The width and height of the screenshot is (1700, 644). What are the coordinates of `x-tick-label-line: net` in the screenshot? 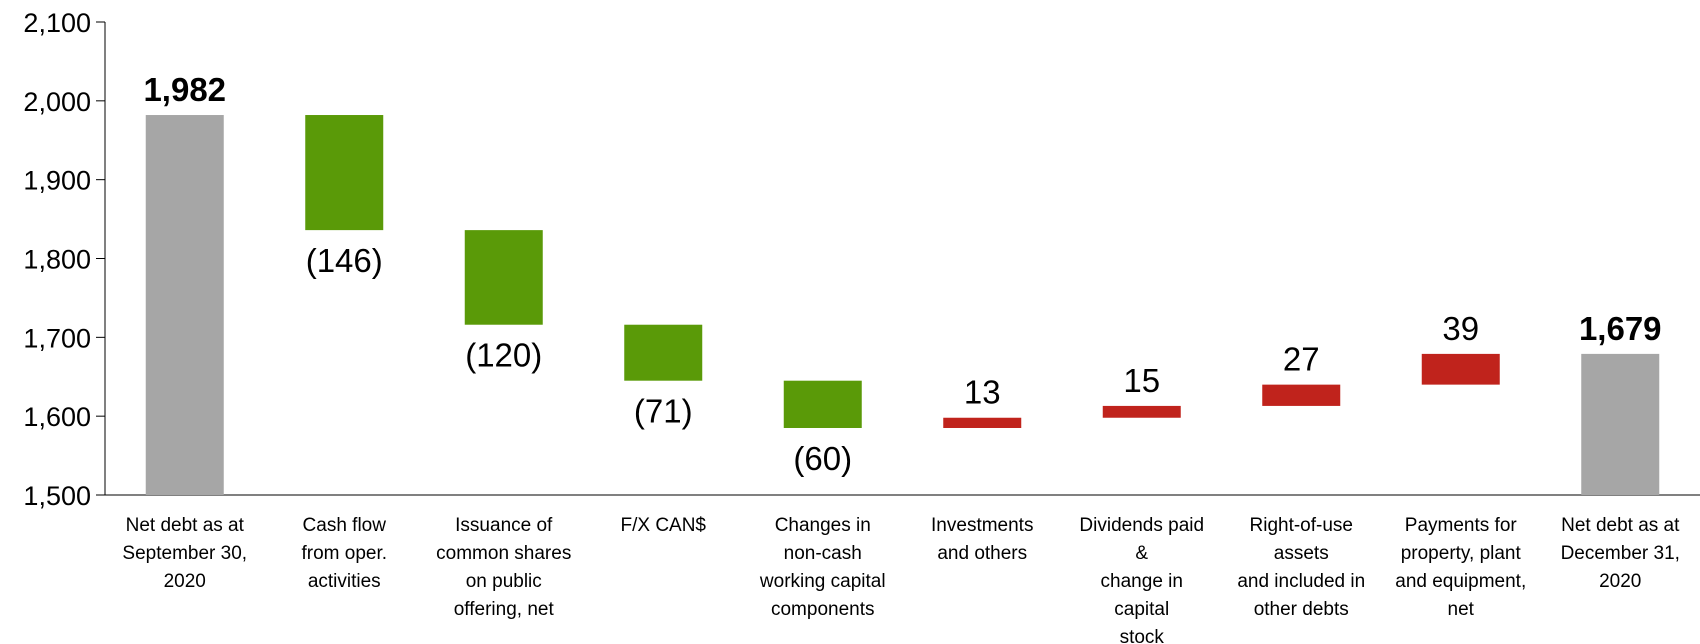 It's located at (1461, 609).